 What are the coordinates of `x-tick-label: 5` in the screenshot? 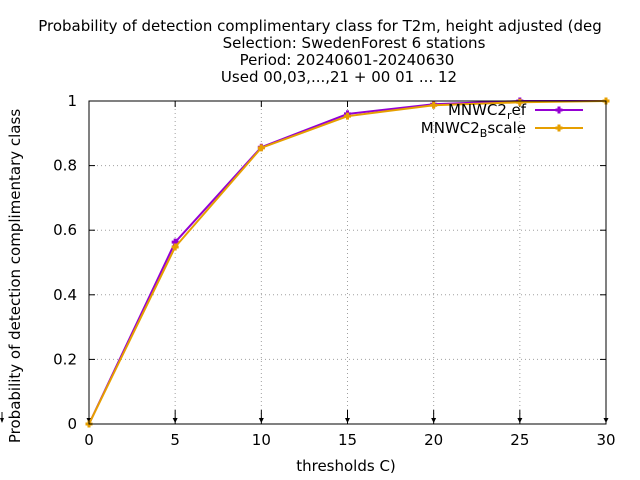 It's located at (175, 440).